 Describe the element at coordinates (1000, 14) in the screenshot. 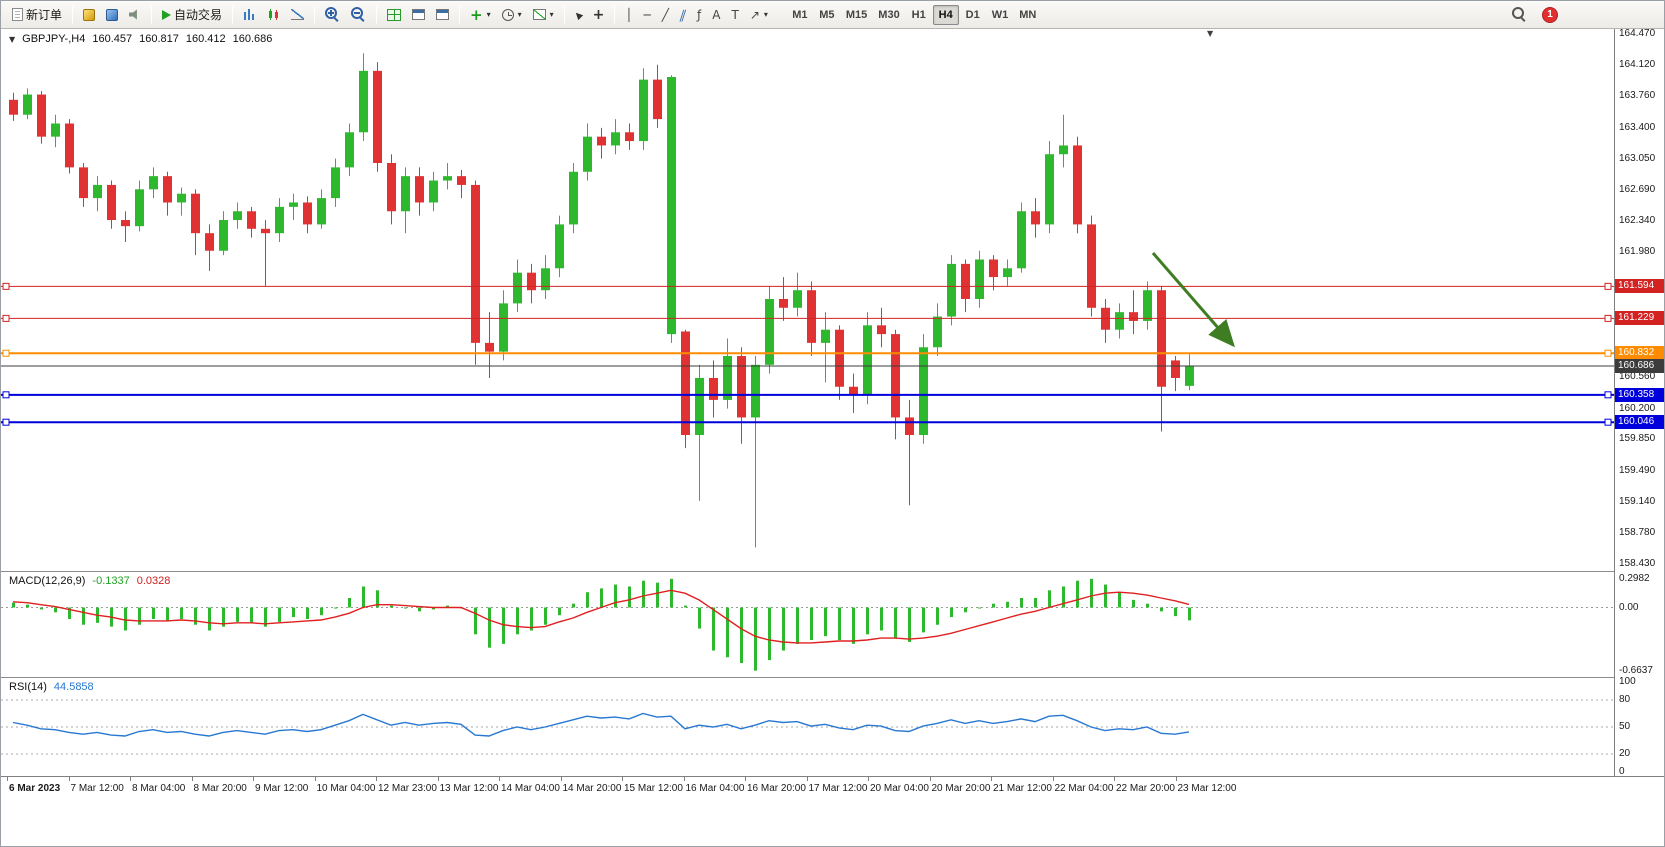

I see `timeframe-w1: W1` at that location.